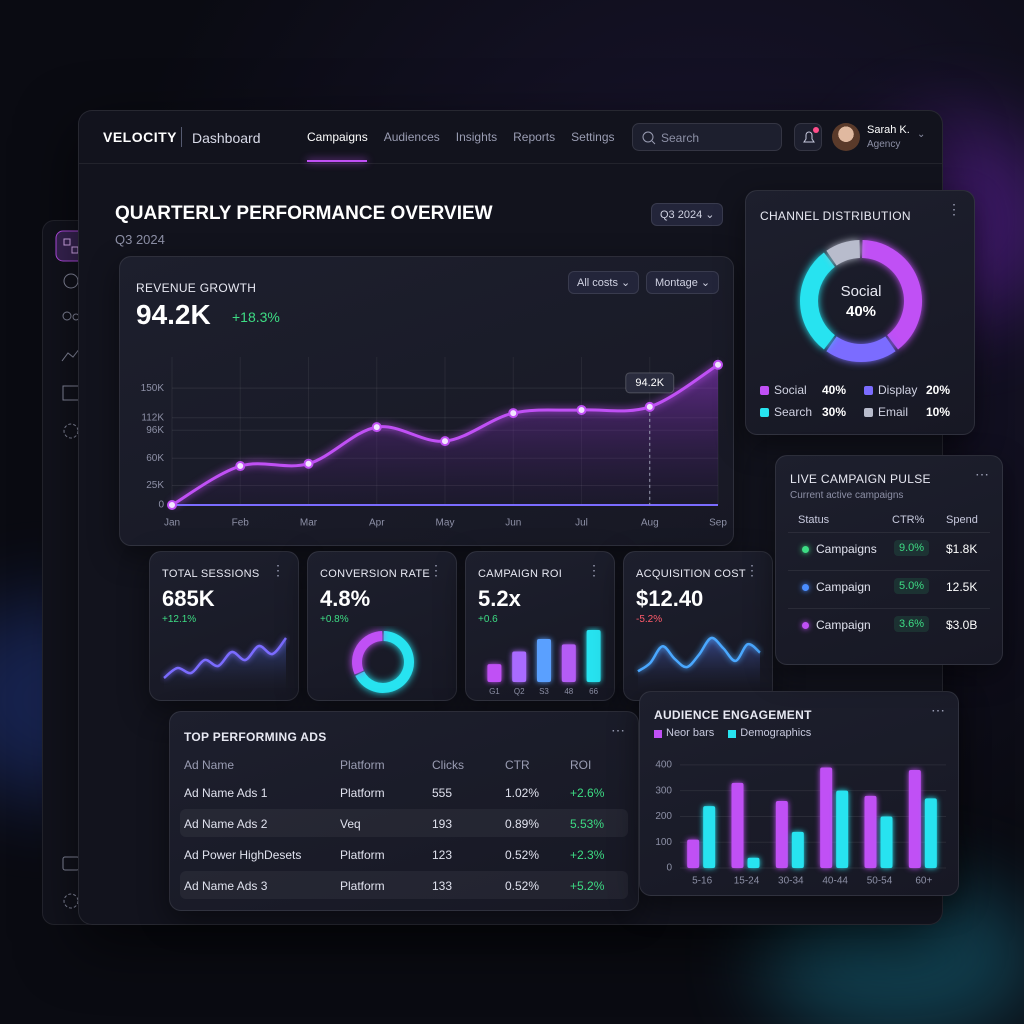 The width and height of the screenshot is (1024, 1024). I want to click on table-cell: 123, so click(442, 855).